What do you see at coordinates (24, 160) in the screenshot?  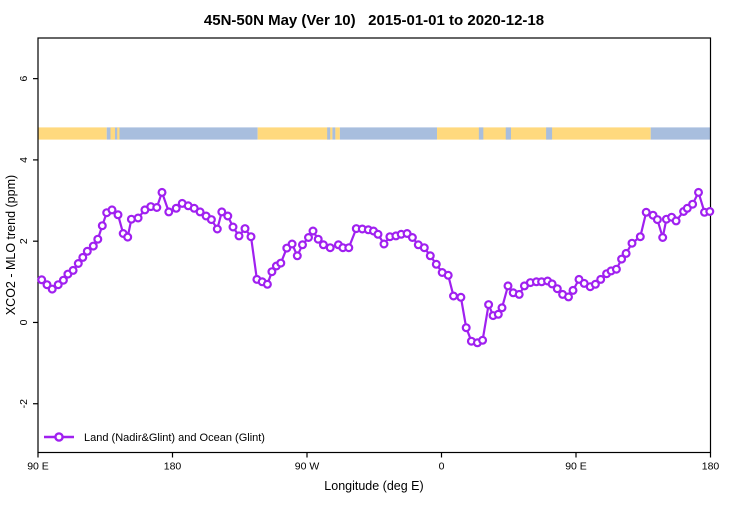 I see `y-tick-label: 4` at bounding box center [24, 160].